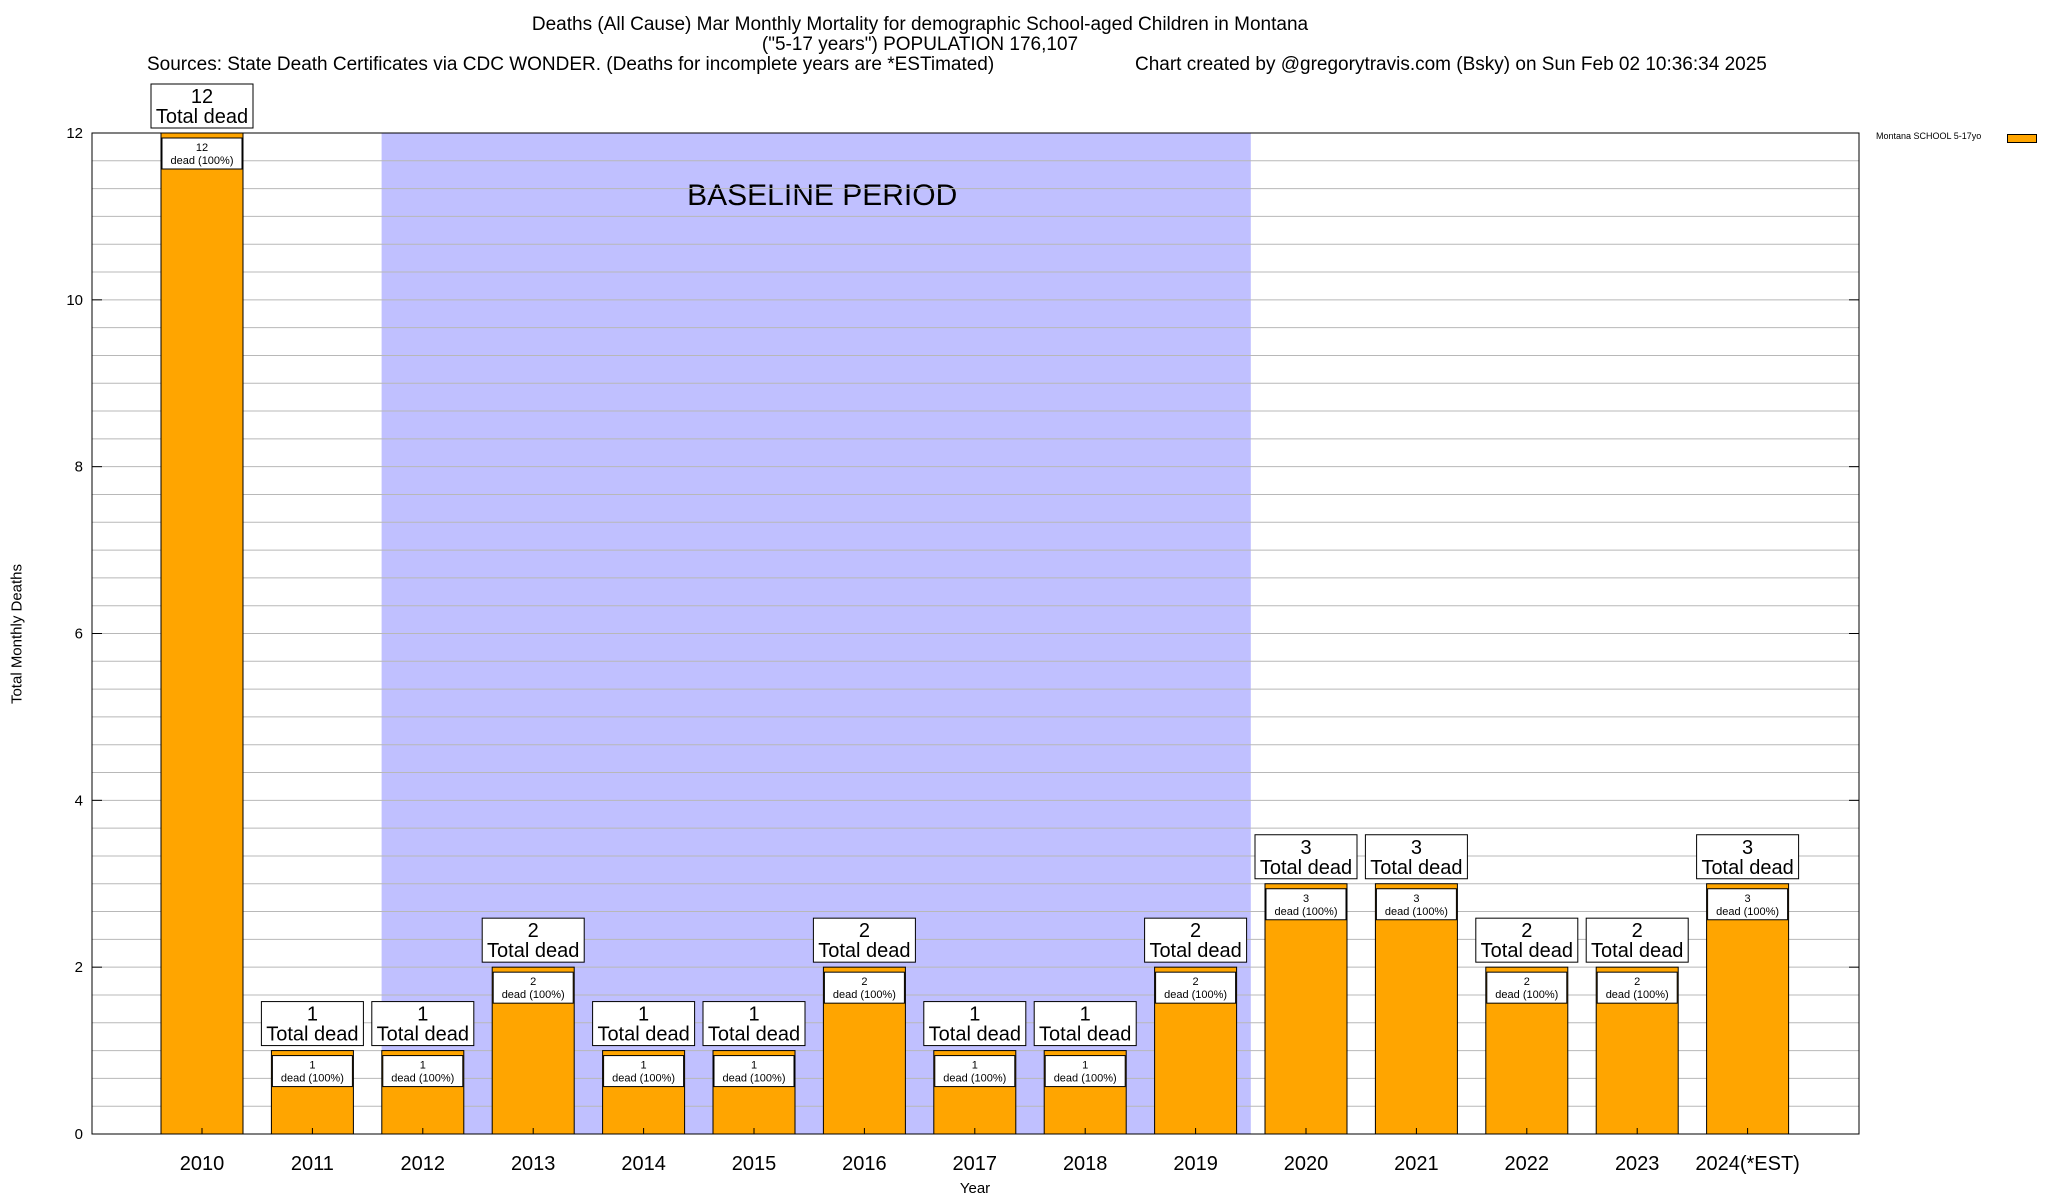 This screenshot has width=2048, height=1200. What do you see at coordinates (864, 1164) in the screenshot?
I see `x-tick-label: 2016` at bounding box center [864, 1164].